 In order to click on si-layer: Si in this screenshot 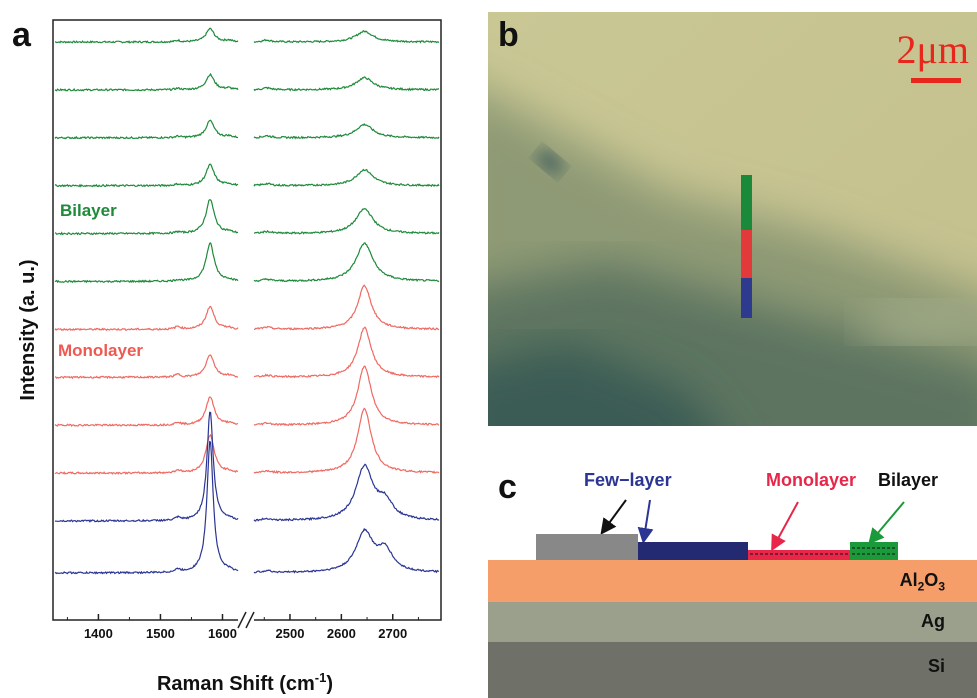, I will do `click(732, 670)`.